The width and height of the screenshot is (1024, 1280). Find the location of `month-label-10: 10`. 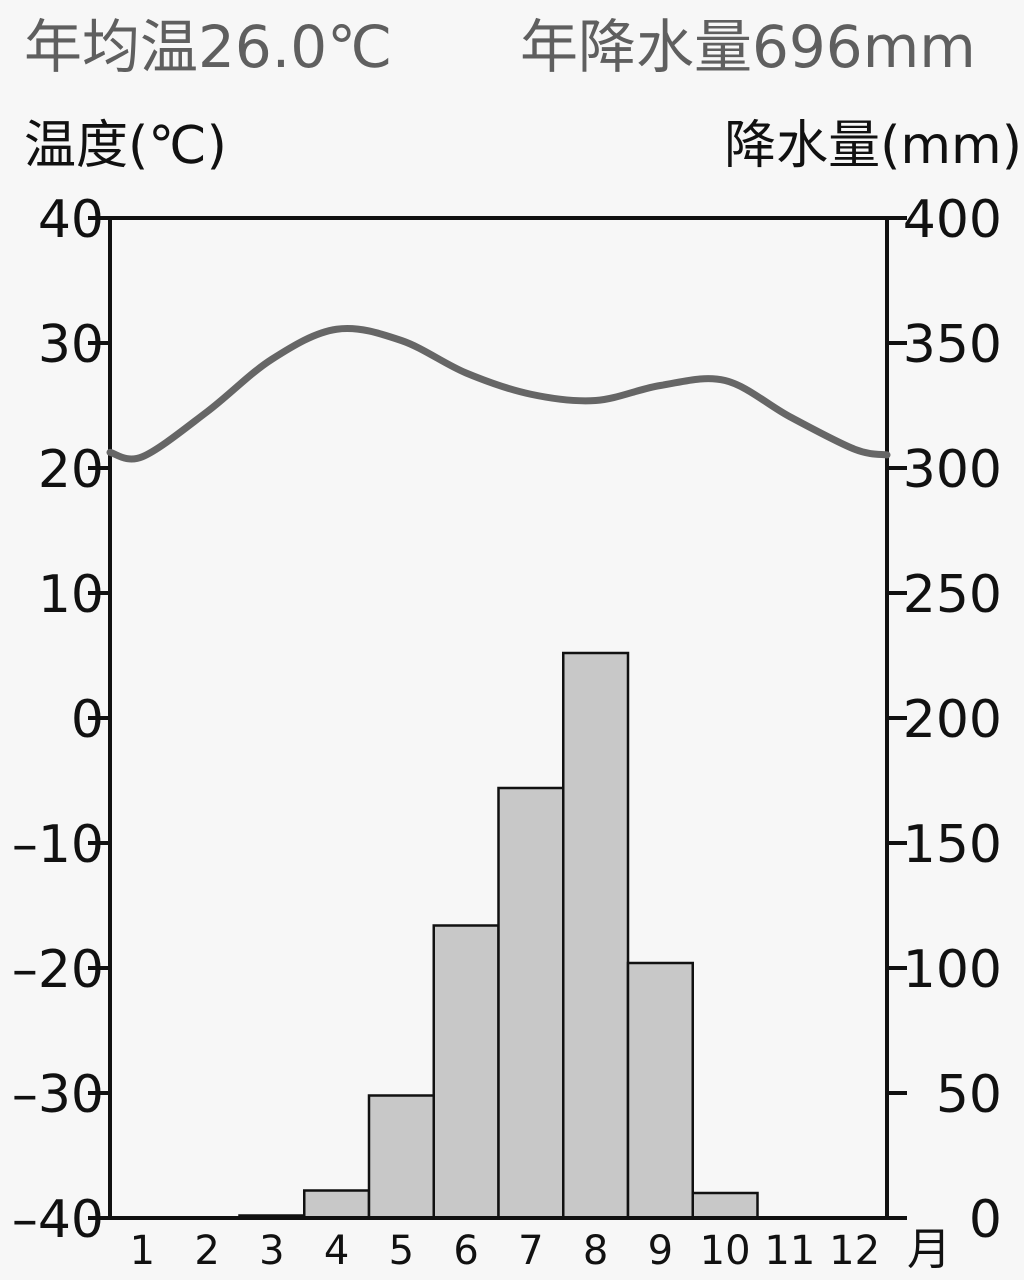

month-label-10: 10 is located at coordinates (725, 1251).